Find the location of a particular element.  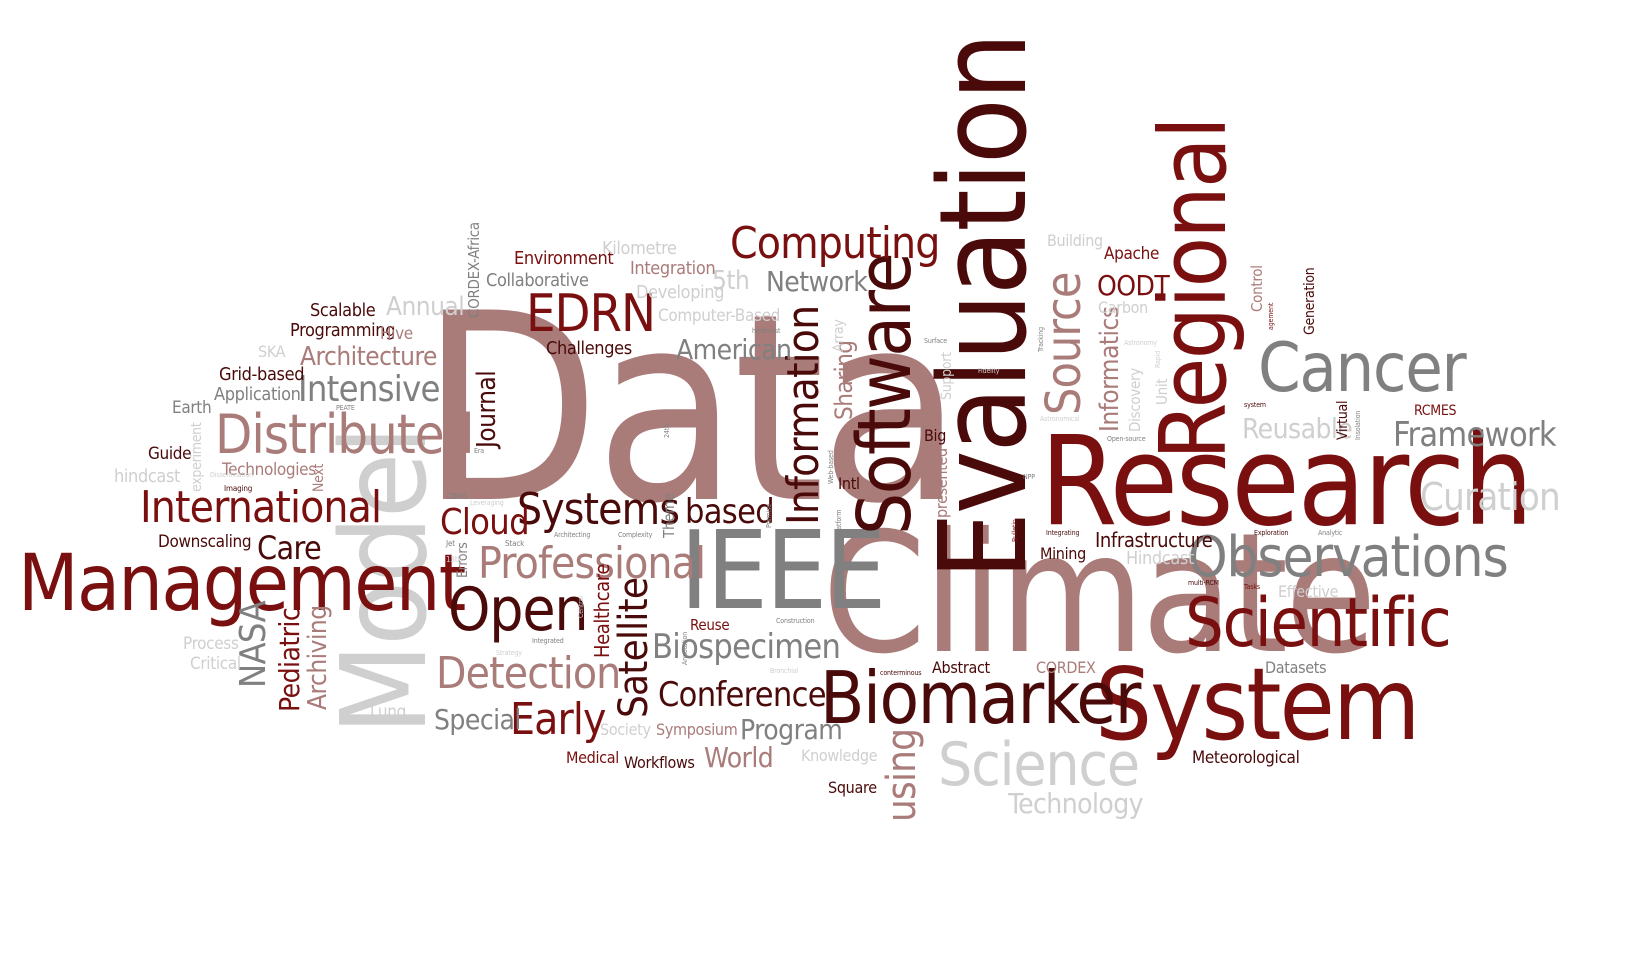

word-architecture: Architecture is located at coordinates (368, 357).